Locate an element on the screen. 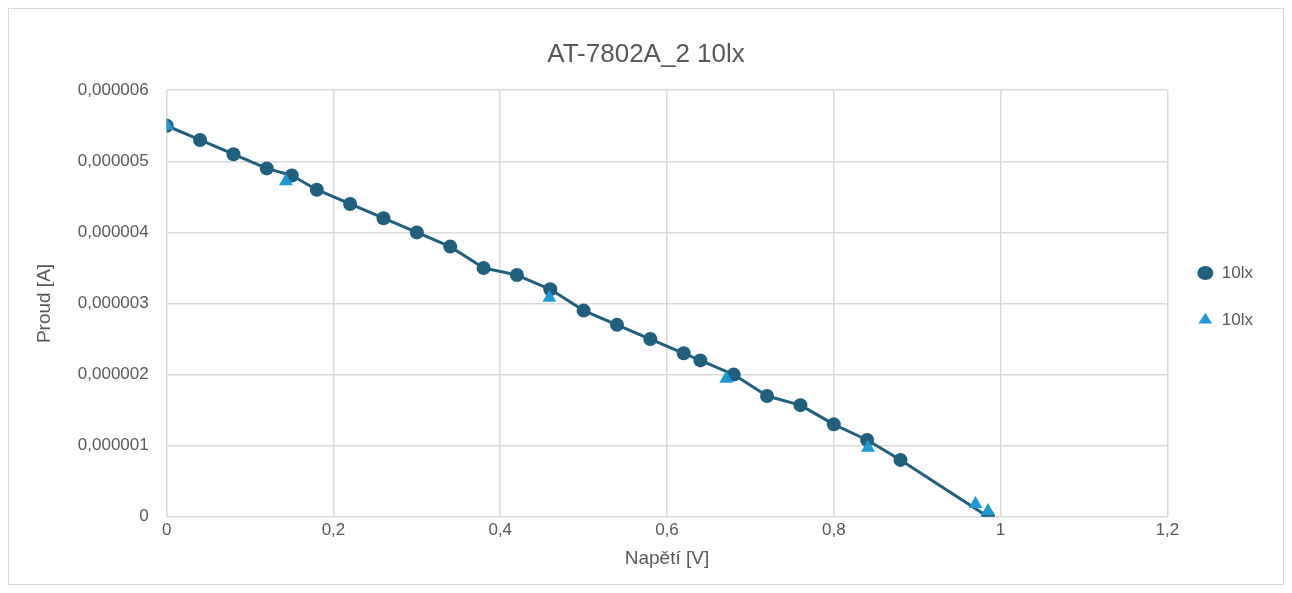  y-axis-title: Proud [A] is located at coordinates (43, 303).